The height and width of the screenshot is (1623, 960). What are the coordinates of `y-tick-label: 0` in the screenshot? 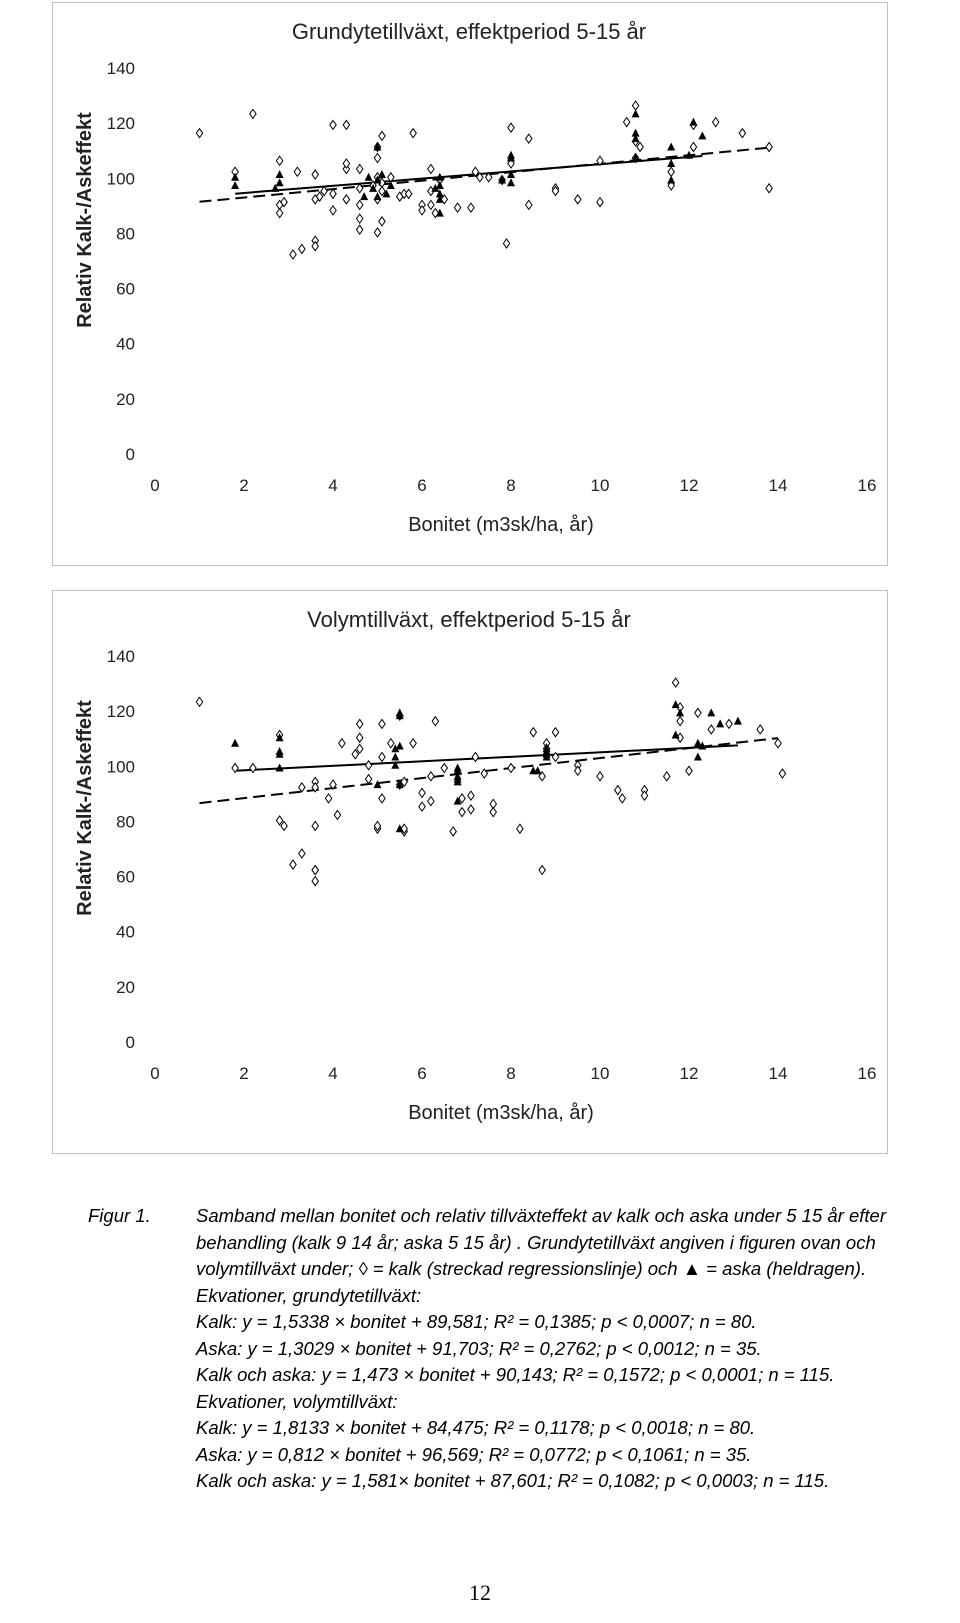 It's located at (130, 454).